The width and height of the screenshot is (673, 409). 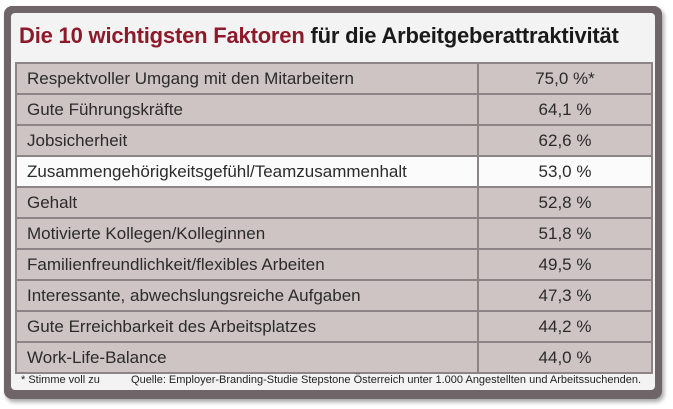 I want to click on factor-label: Gehalt, so click(x=247, y=202).